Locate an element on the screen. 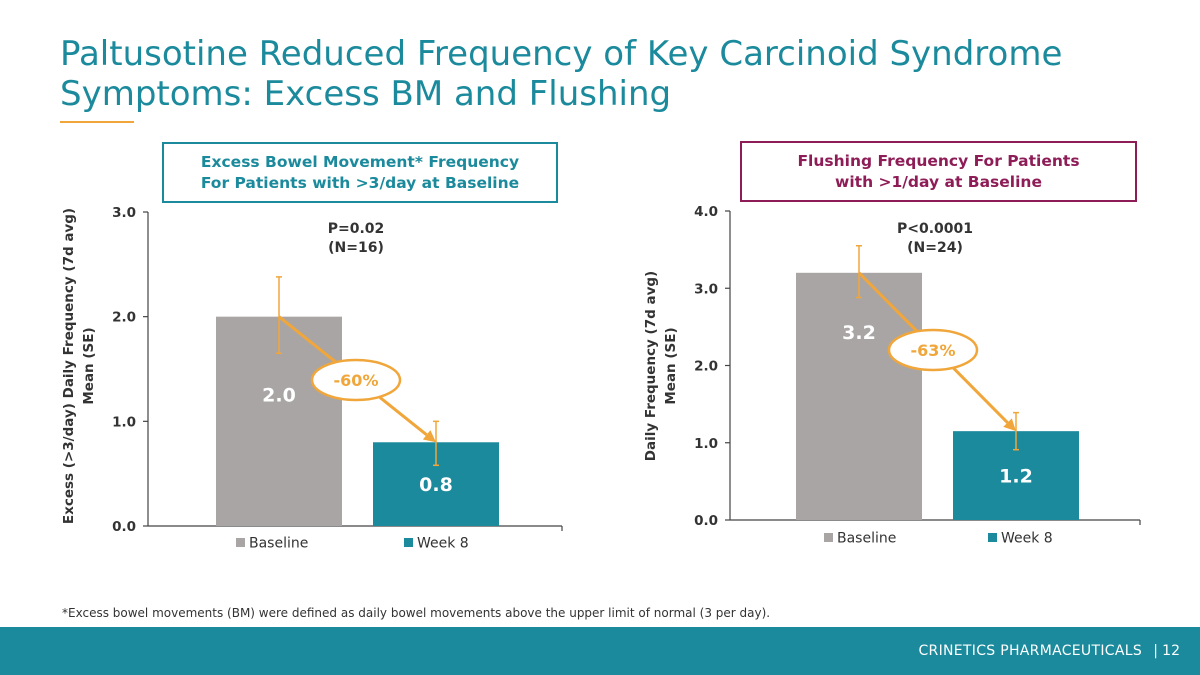  footer-bar: CRINETICS PHARMACEUTICALS | 12 is located at coordinates (600, 651).